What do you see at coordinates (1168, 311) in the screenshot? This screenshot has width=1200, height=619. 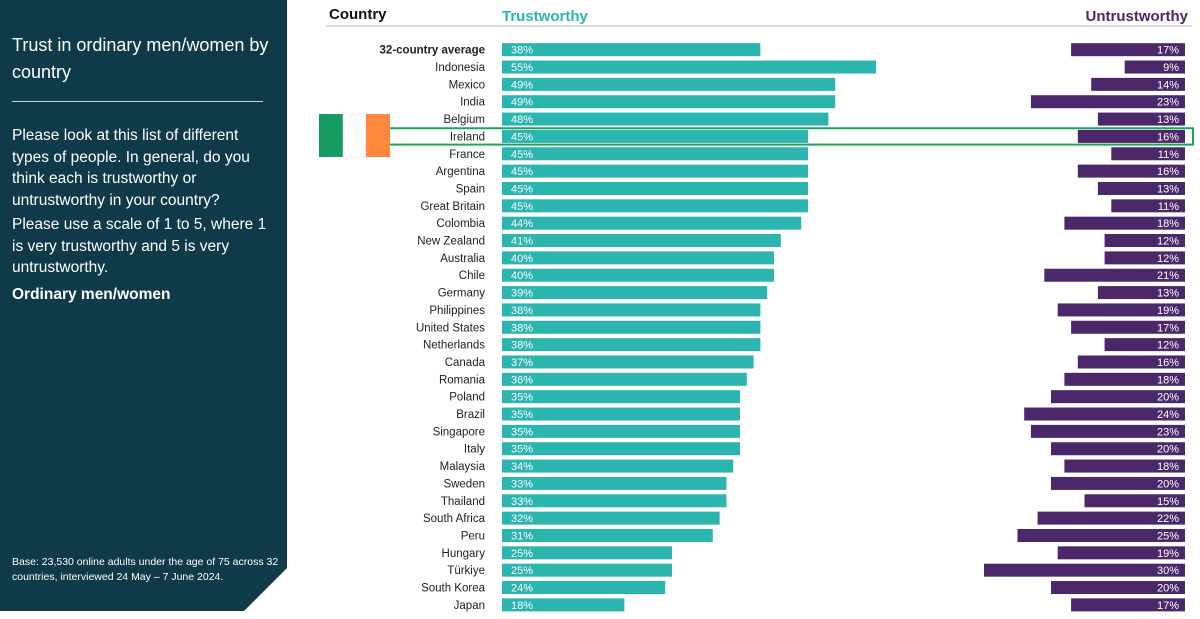 I see `untrustworthy-value-philippines: 19%` at bounding box center [1168, 311].